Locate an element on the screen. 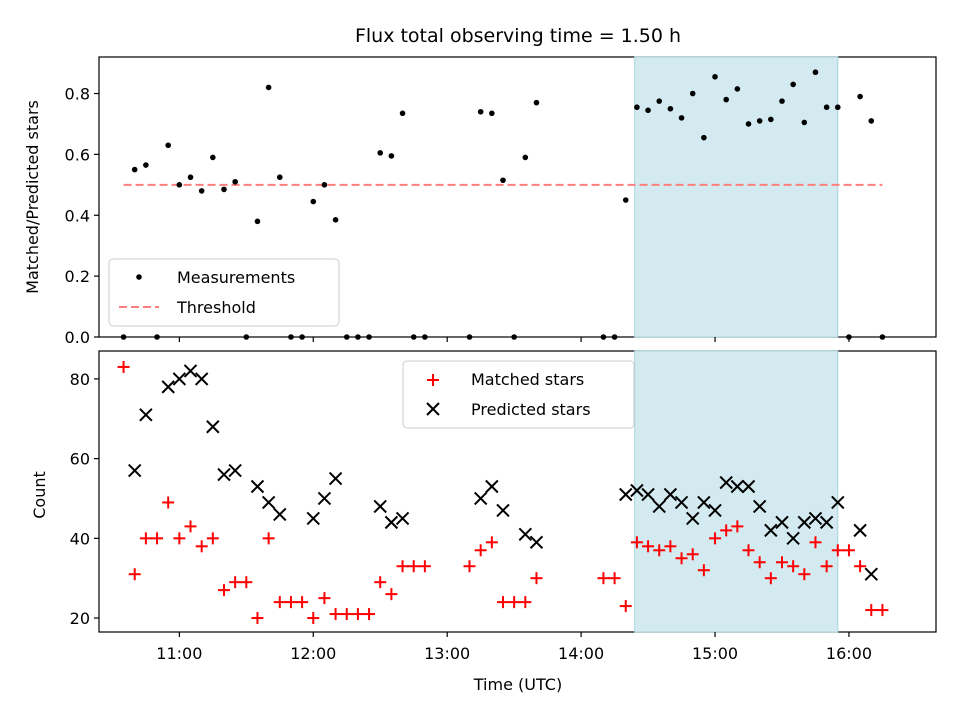 This screenshot has width=960, height=720. x-axis-label: Time (UTC) is located at coordinates (517, 684).